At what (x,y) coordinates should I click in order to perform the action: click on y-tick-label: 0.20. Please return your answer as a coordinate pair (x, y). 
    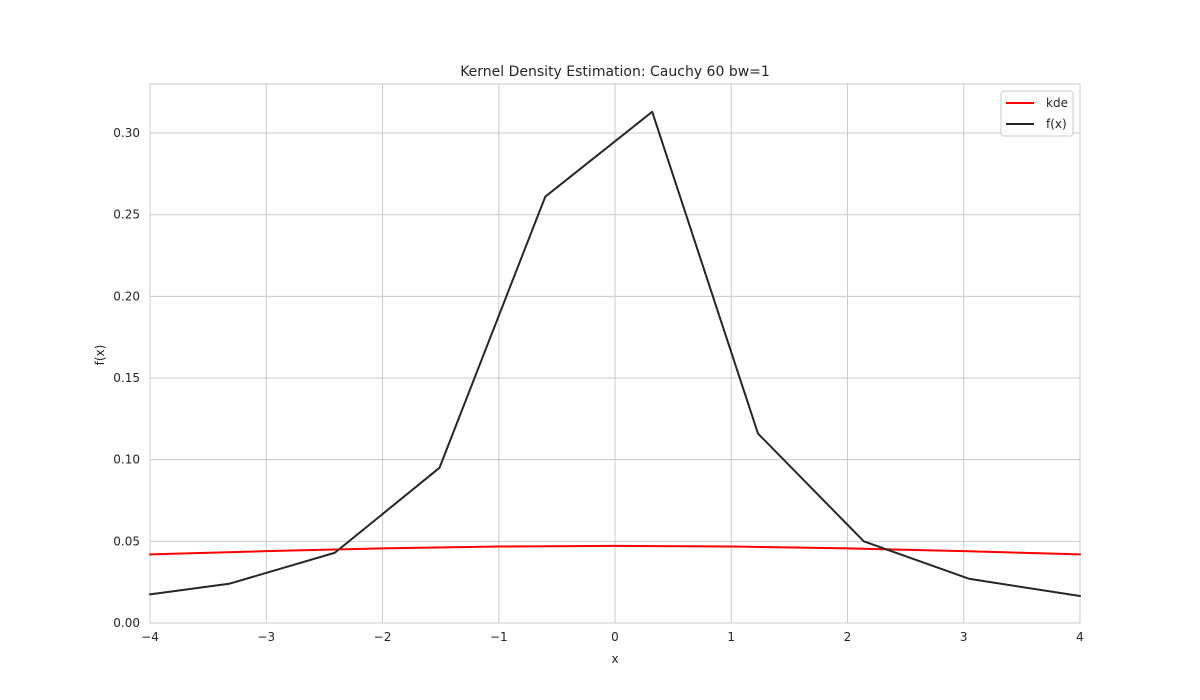
    Looking at the image, I should click on (126, 296).